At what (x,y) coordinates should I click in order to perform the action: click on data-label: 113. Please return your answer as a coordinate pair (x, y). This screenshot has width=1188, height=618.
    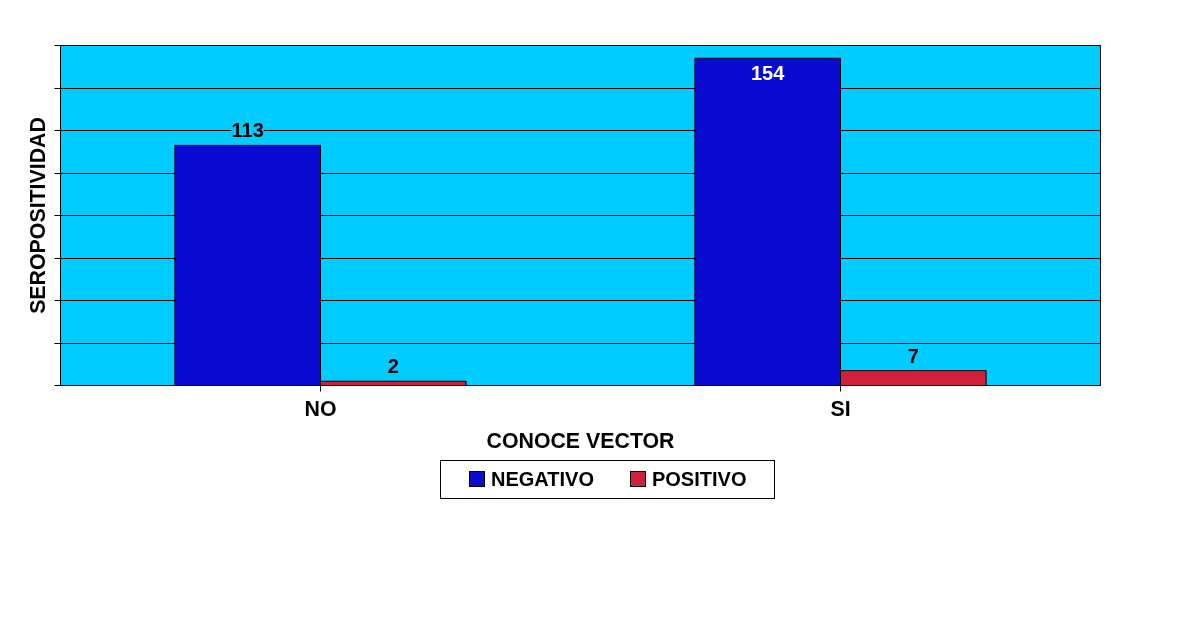
    Looking at the image, I should click on (247, 130).